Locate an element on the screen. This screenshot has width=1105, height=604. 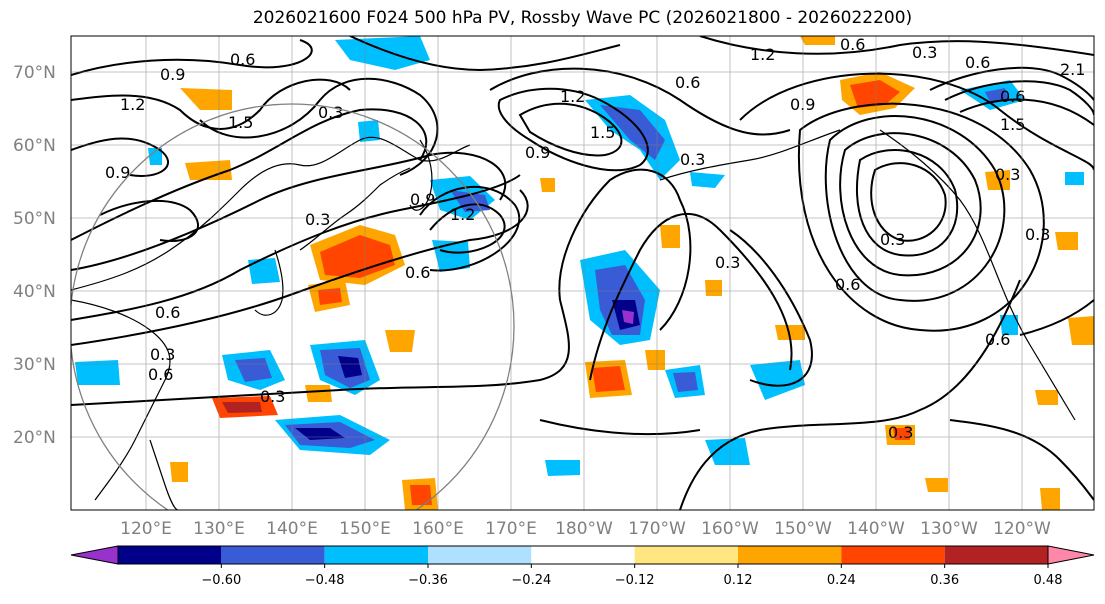
coastline-japan is located at coordinates (355, 209).